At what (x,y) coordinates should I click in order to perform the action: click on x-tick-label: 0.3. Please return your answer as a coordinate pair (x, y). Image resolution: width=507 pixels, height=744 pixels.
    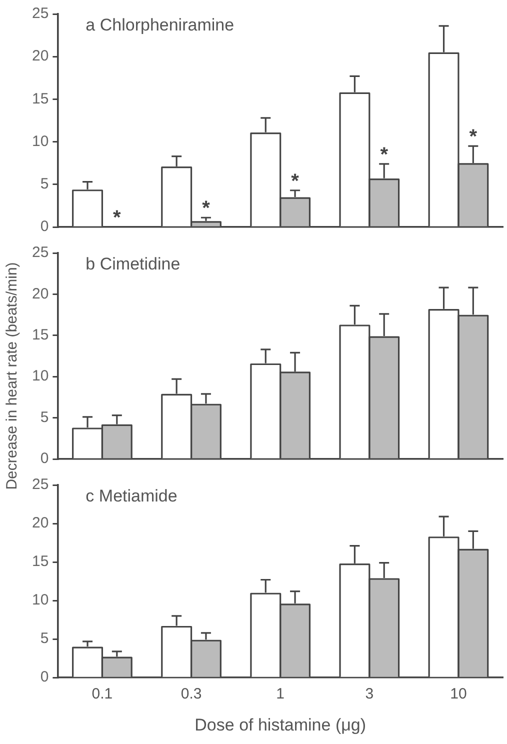
    Looking at the image, I should click on (191, 694).